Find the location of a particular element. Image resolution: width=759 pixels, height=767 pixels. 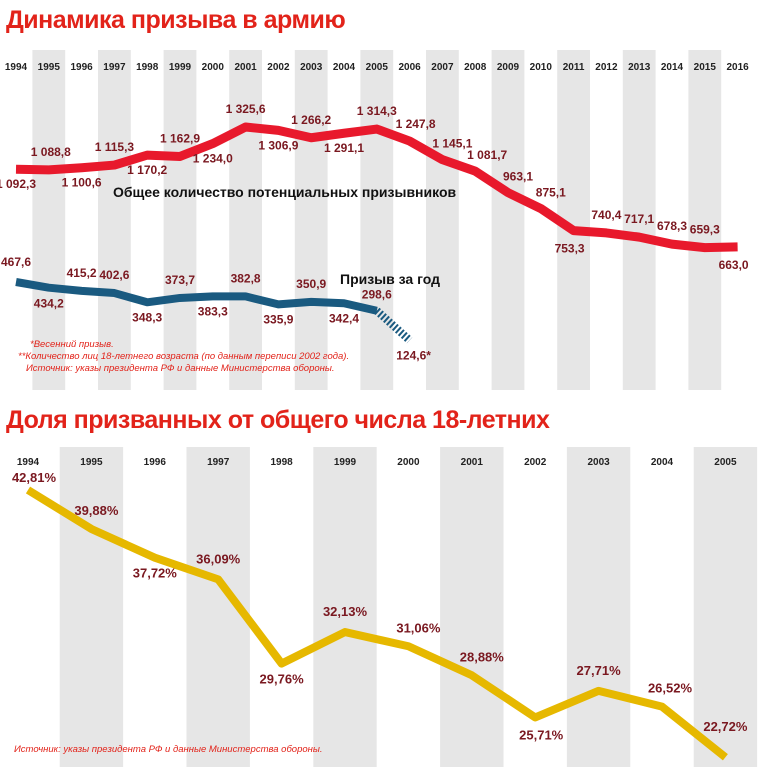

data-label-share: 42,81% is located at coordinates (34, 477).